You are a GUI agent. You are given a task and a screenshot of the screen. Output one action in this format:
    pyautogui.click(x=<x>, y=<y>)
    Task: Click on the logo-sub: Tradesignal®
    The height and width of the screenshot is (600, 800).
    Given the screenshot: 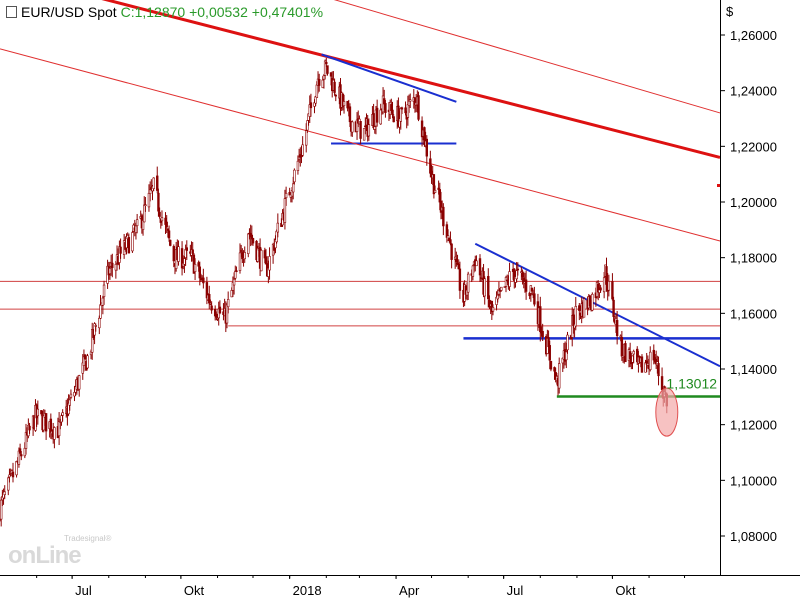 What is the action you would take?
    pyautogui.click(x=88, y=538)
    